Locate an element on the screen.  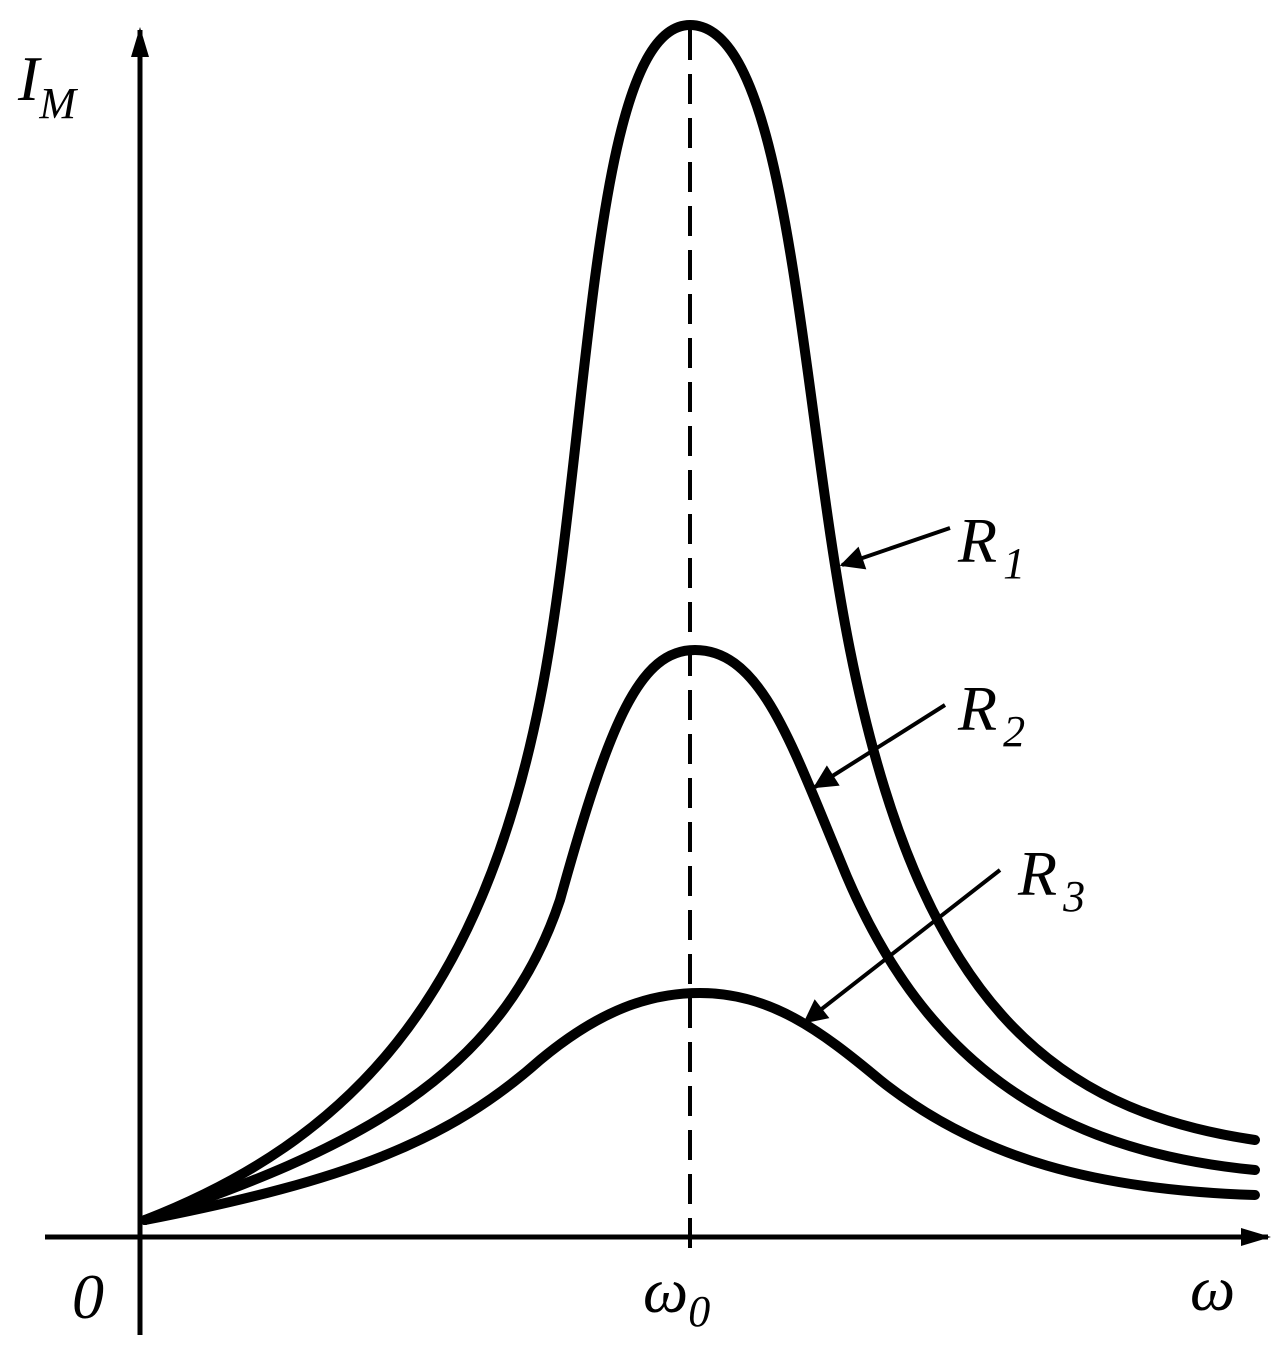
r3-main: R is located at coordinates (1037, 873).